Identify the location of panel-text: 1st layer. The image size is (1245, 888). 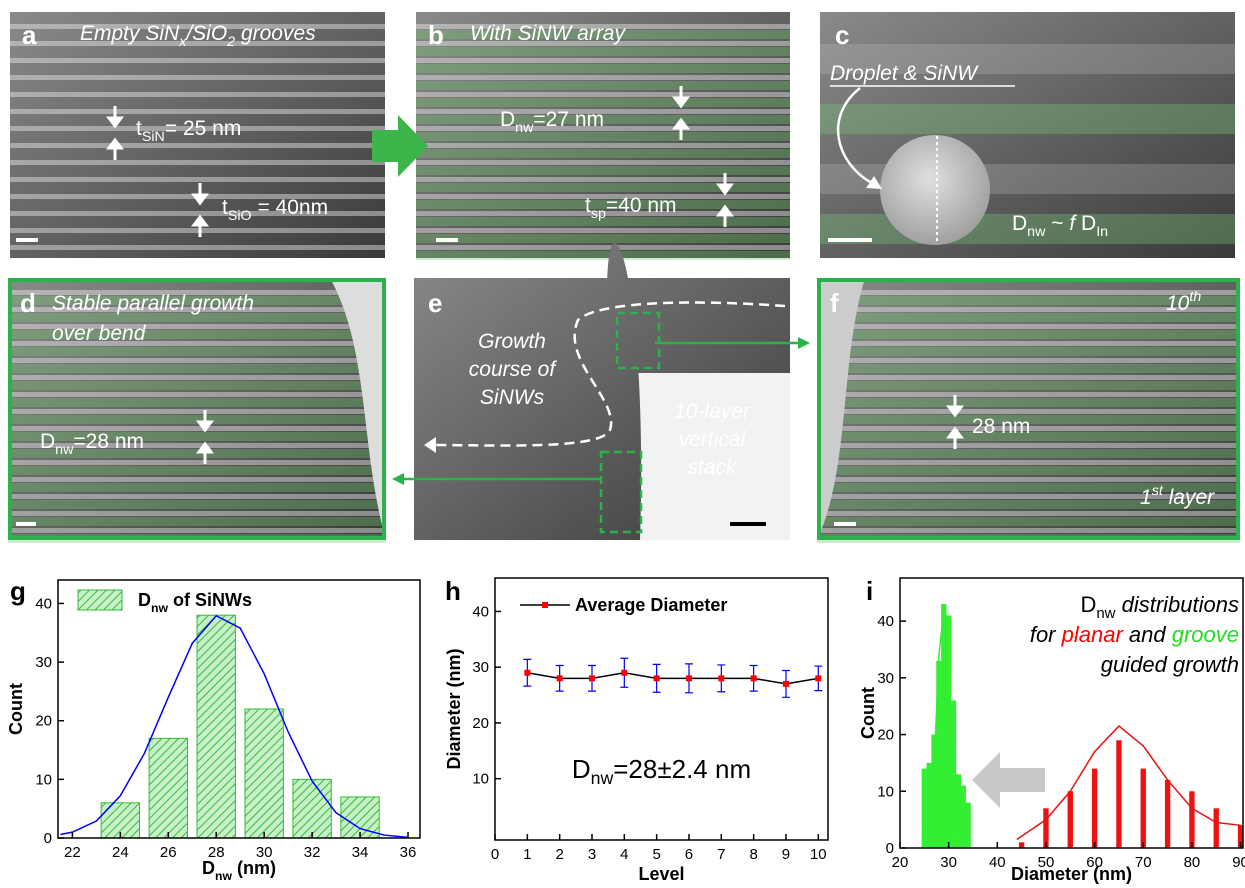
(1177, 496).